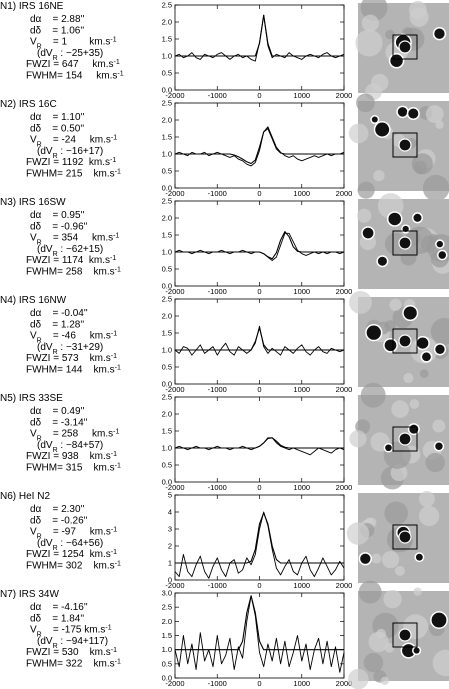  Describe the element at coordinates (70, 64) in the screenshot. I see `info-text: FWZI = 647 km.s` at that location.